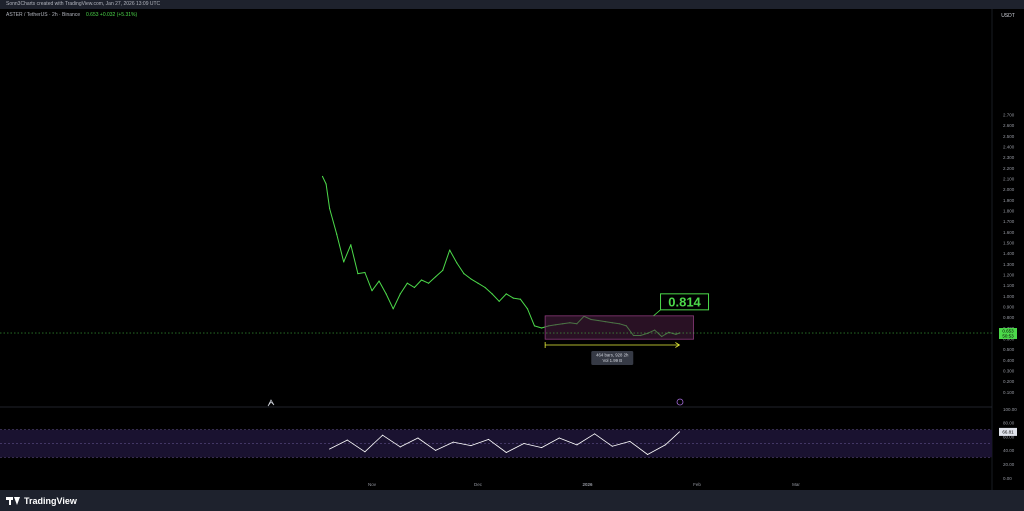 The width and height of the screenshot is (1024, 511). Describe the element at coordinates (1008, 249) in the screenshot. I see `price-axis-bg` at that location.